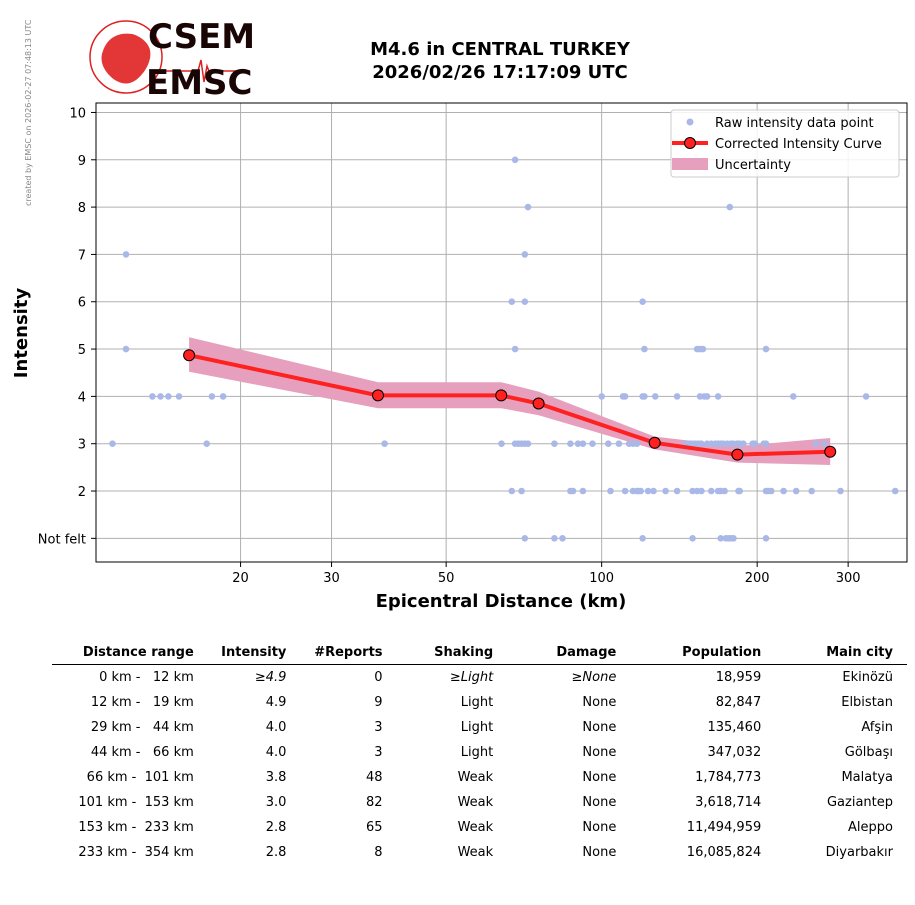 The image size is (915, 905). What do you see at coordinates (240, 578) in the screenshot?
I see `x-tick-label: 20` at bounding box center [240, 578].